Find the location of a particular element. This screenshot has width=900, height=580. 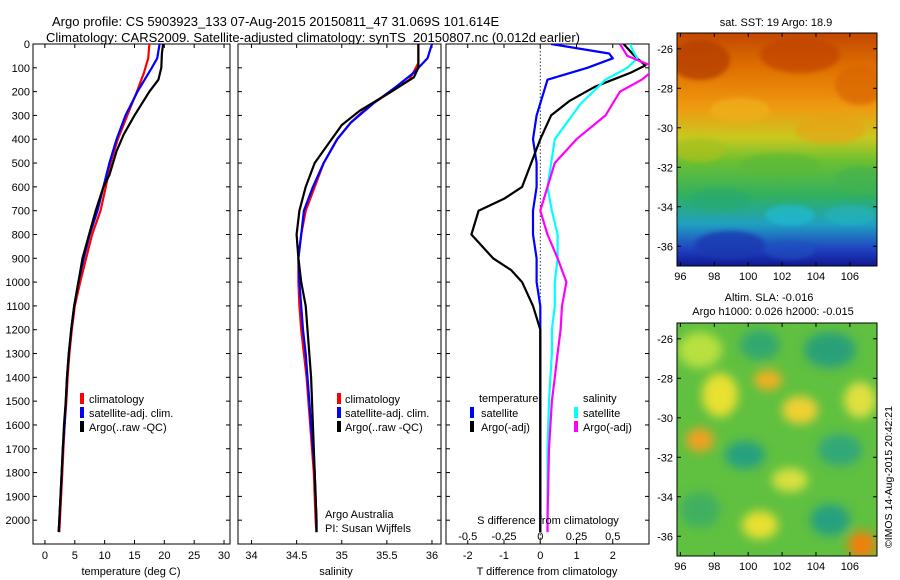

legend-swatch-climatology is located at coordinates (82, 398).